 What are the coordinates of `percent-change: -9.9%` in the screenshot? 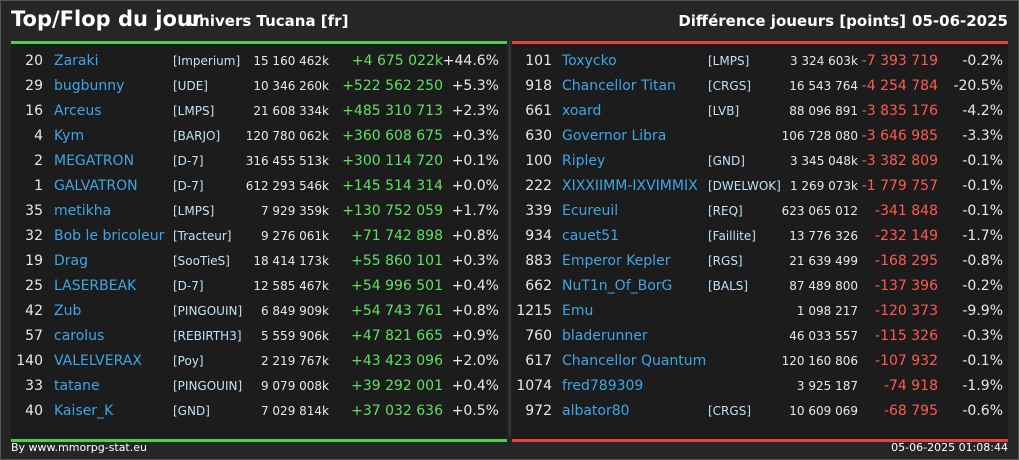 It's located at (982, 311).